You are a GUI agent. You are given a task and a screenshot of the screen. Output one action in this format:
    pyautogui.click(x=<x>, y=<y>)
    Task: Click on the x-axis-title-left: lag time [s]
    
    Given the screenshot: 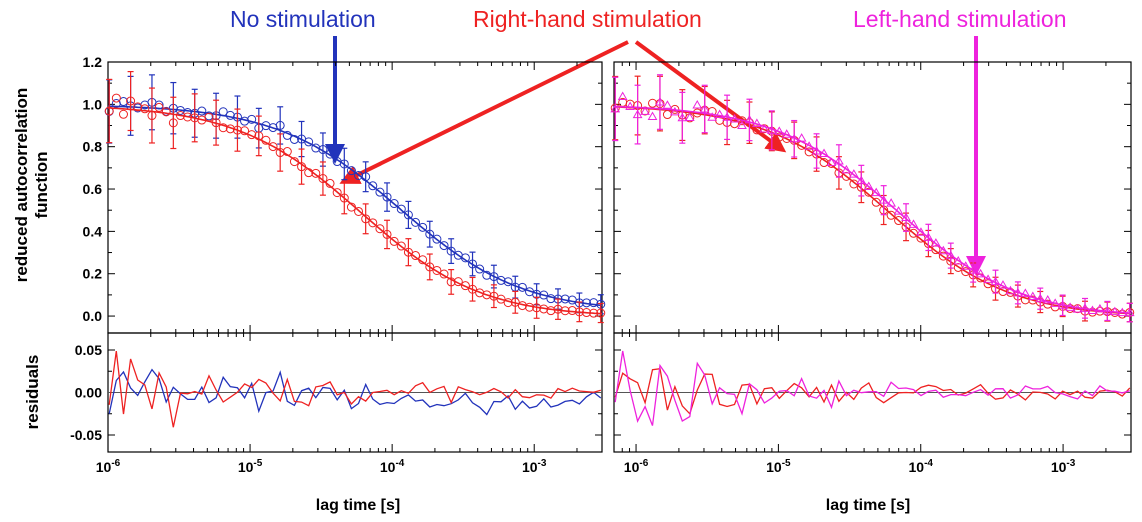 What is the action you would take?
    pyautogui.click(x=358, y=505)
    